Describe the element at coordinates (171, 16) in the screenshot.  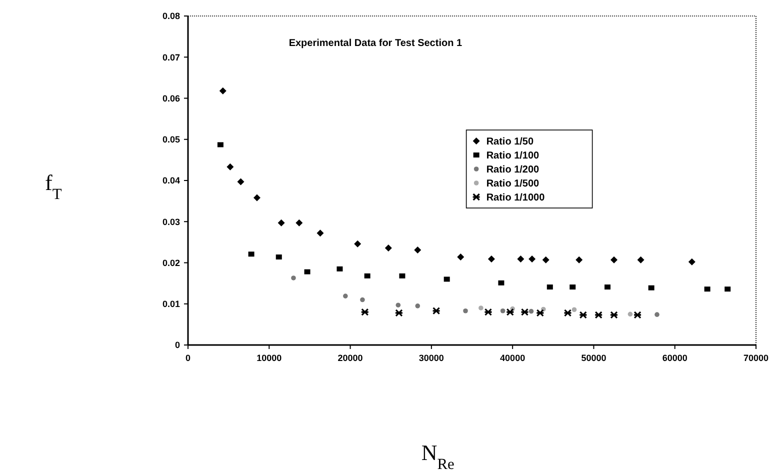
I see `y-tick-label: 0.08` at that location.